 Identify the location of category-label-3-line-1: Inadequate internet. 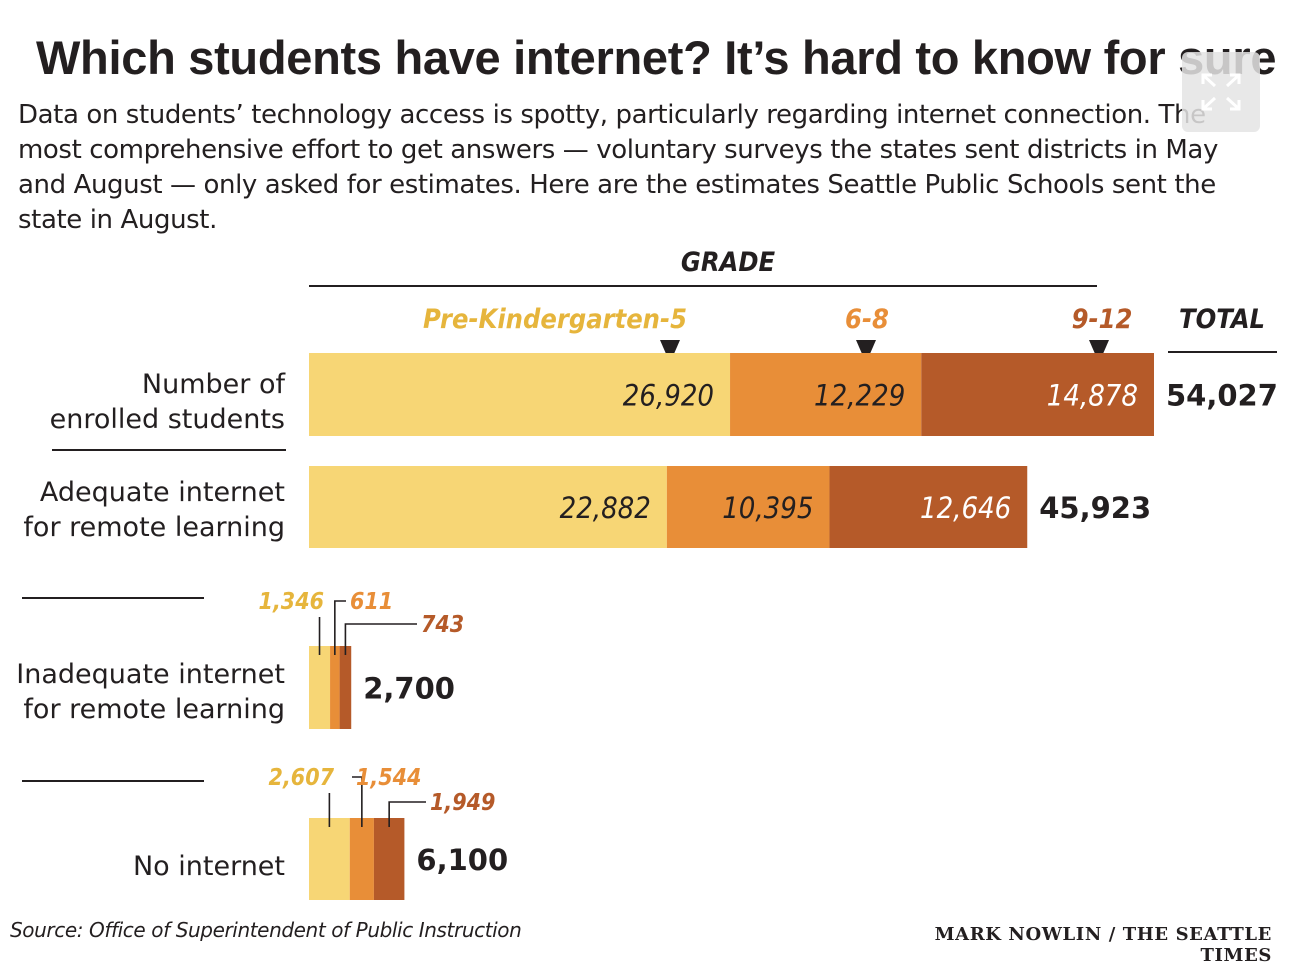
(150, 674).